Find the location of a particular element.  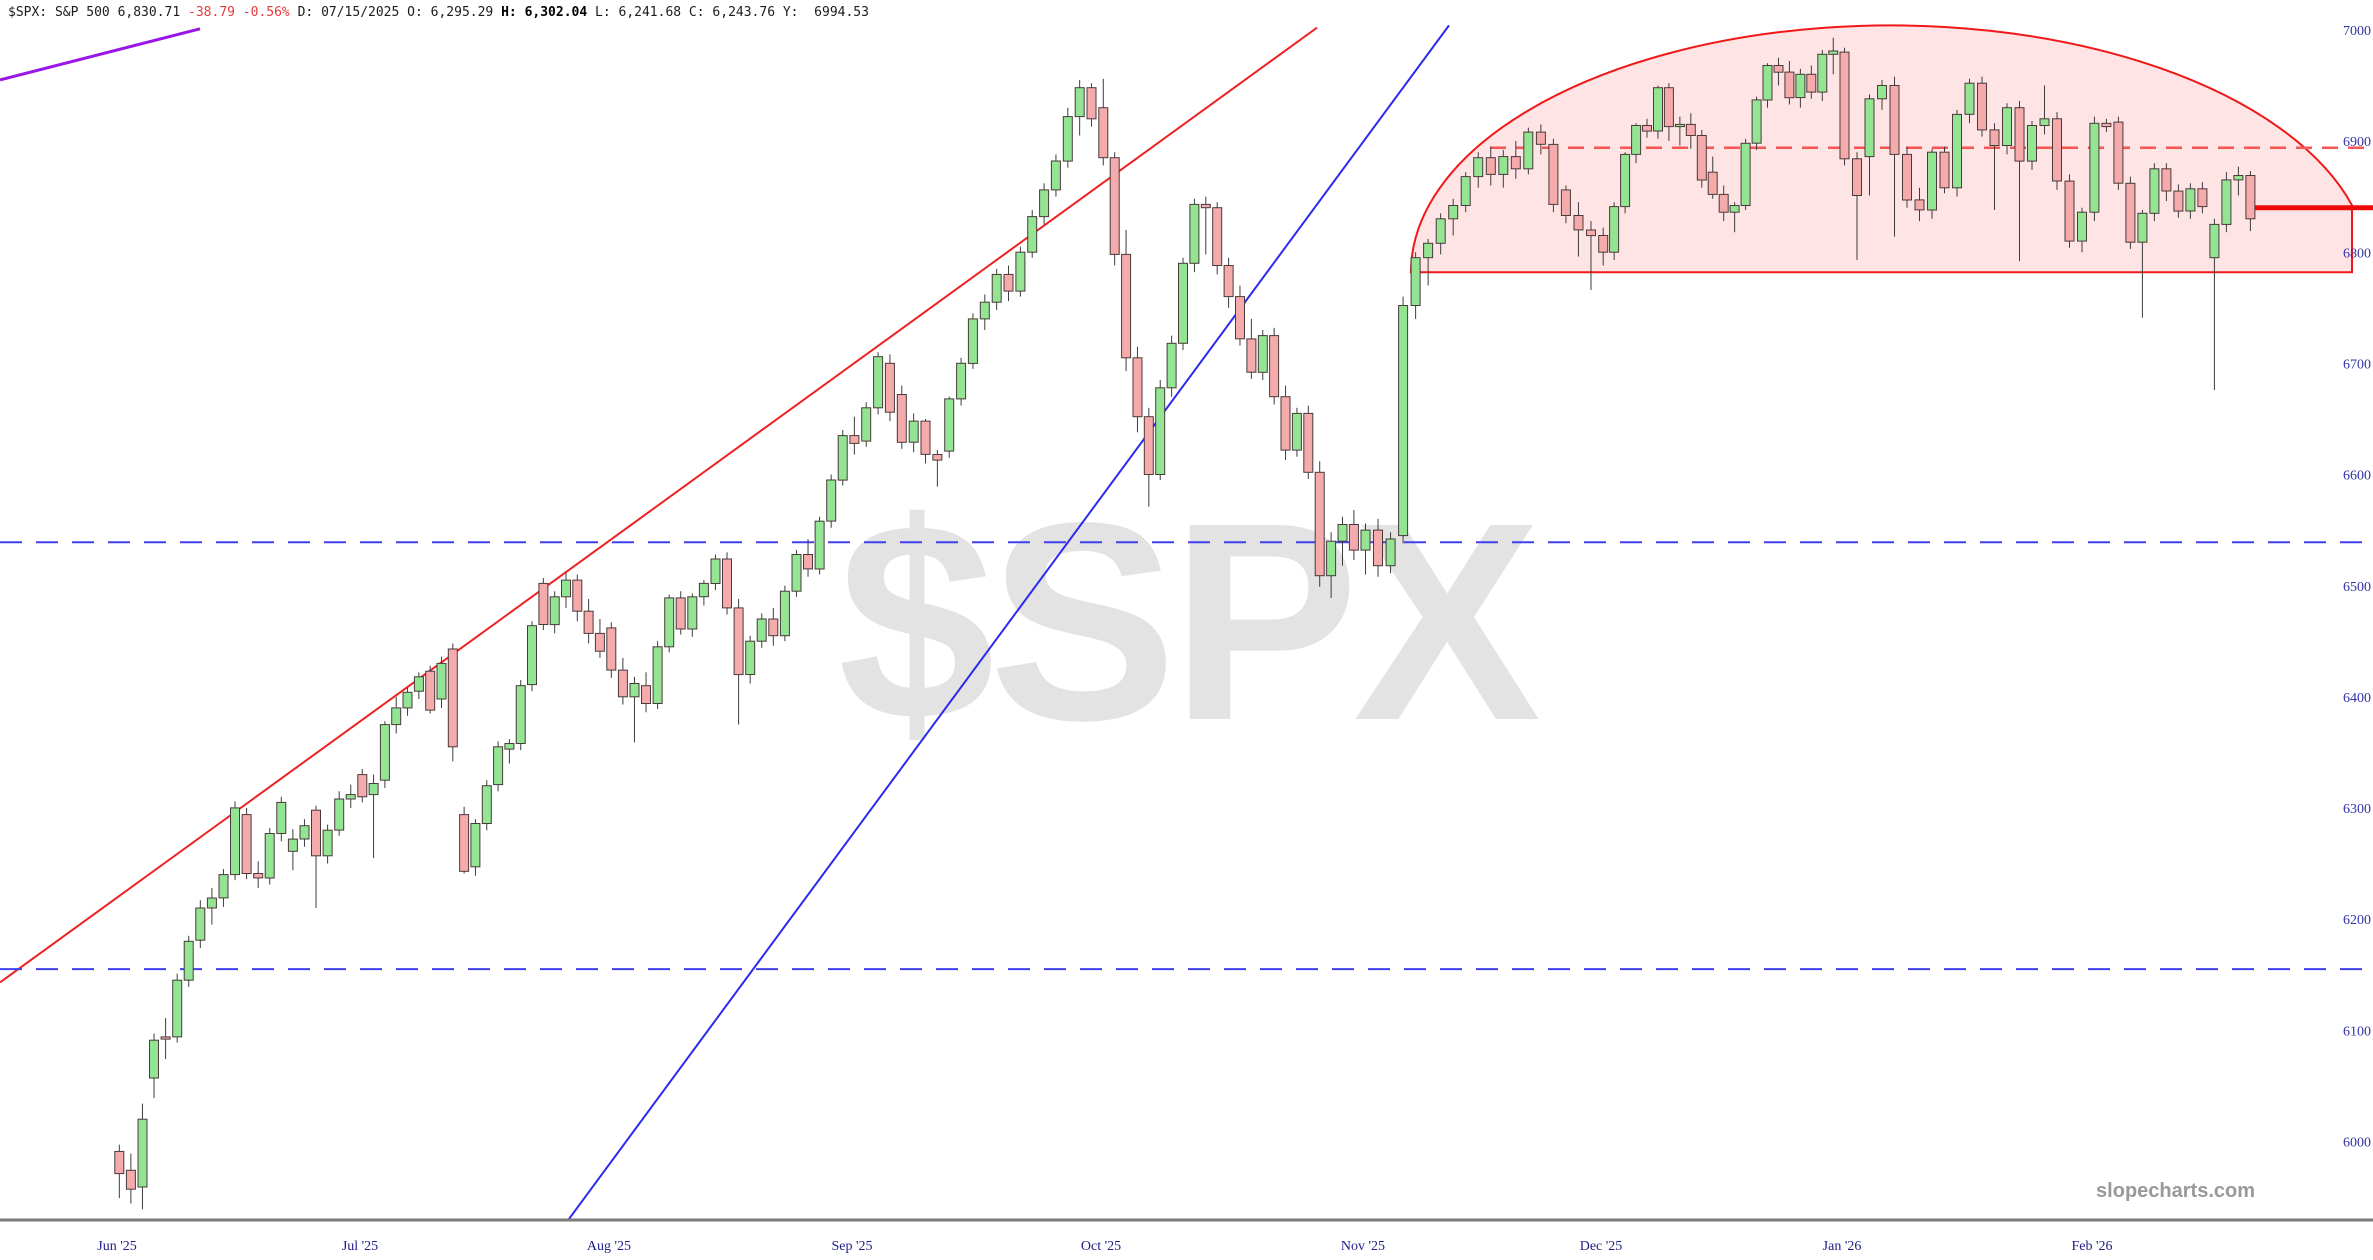

y-axis-label: 6500 is located at coordinates (2357, 587).